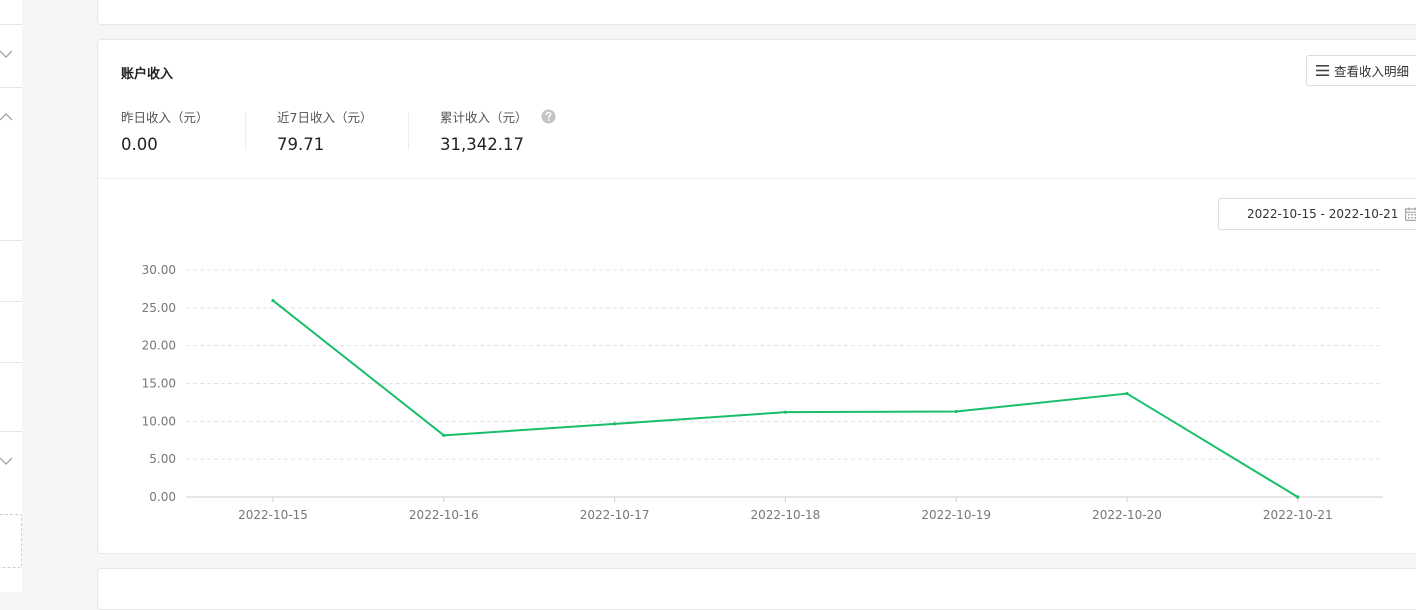 The image size is (1416, 610). I want to click on upload-placeholder, so click(11, 541).